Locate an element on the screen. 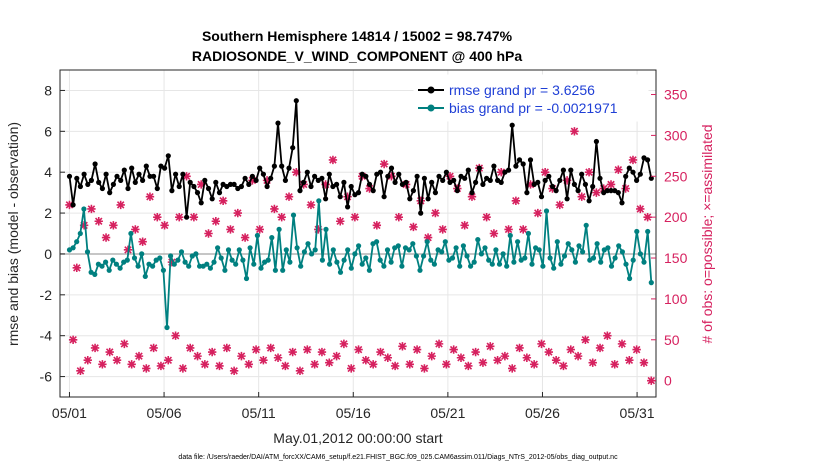  y2-tick-label: 150 is located at coordinates (676, 258).